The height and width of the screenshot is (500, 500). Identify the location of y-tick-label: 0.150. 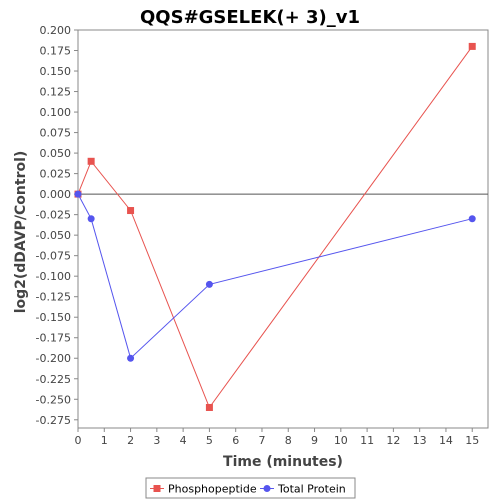
(56, 71).